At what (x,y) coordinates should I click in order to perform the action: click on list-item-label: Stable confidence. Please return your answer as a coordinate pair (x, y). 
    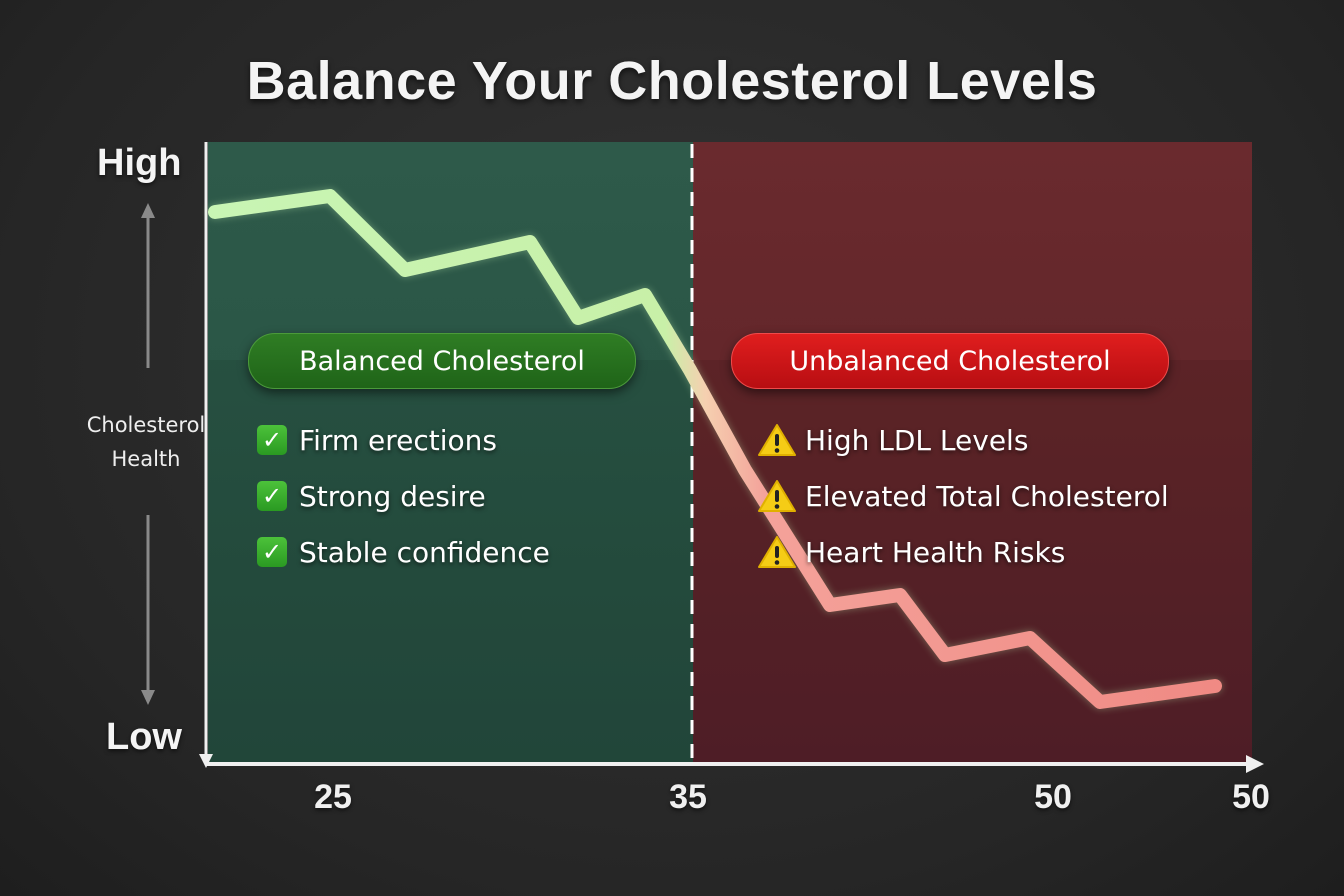
    Looking at the image, I should click on (424, 552).